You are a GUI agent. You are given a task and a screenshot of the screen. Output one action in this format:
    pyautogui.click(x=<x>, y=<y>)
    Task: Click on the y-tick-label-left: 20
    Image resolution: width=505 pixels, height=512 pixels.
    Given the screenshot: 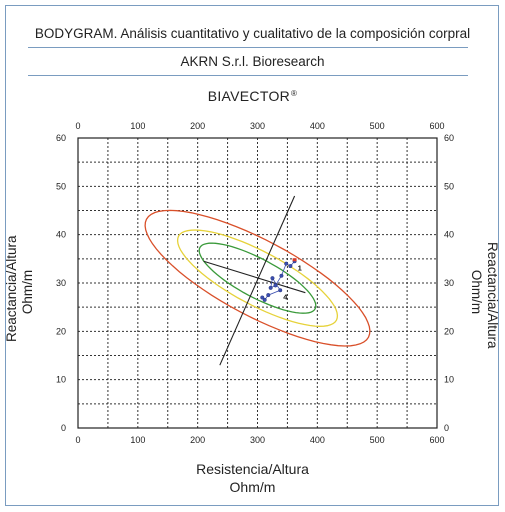 What is the action you would take?
    pyautogui.click(x=61, y=331)
    